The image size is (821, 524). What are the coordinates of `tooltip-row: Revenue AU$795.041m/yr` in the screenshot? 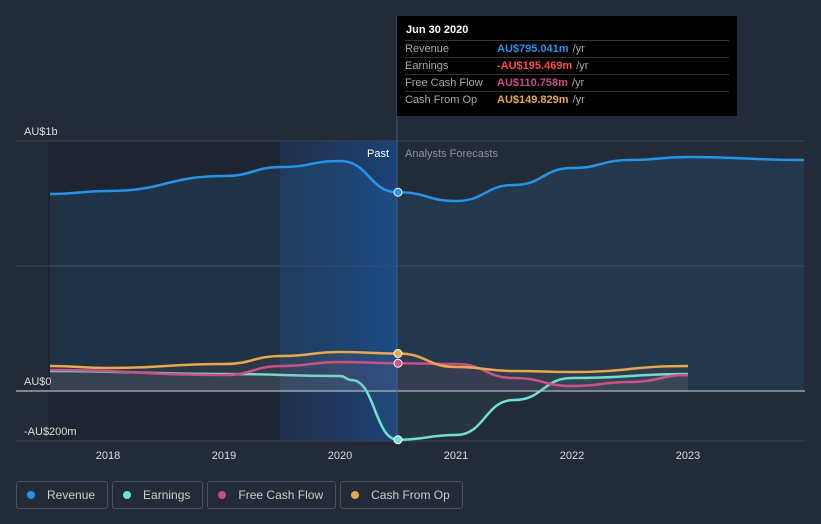 It's located at (567, 48).